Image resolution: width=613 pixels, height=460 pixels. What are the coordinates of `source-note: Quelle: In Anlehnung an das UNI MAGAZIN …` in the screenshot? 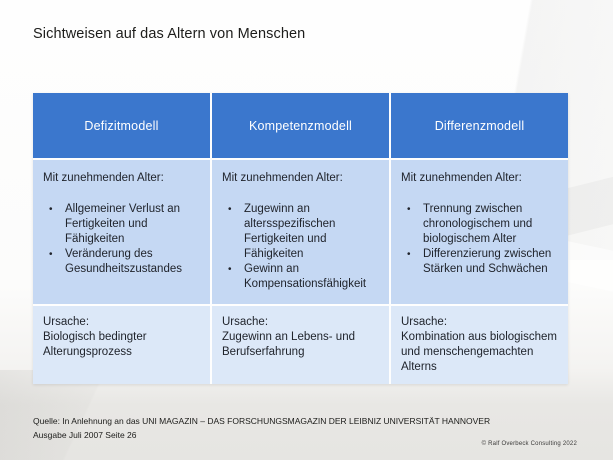 It's located at (293, 428).